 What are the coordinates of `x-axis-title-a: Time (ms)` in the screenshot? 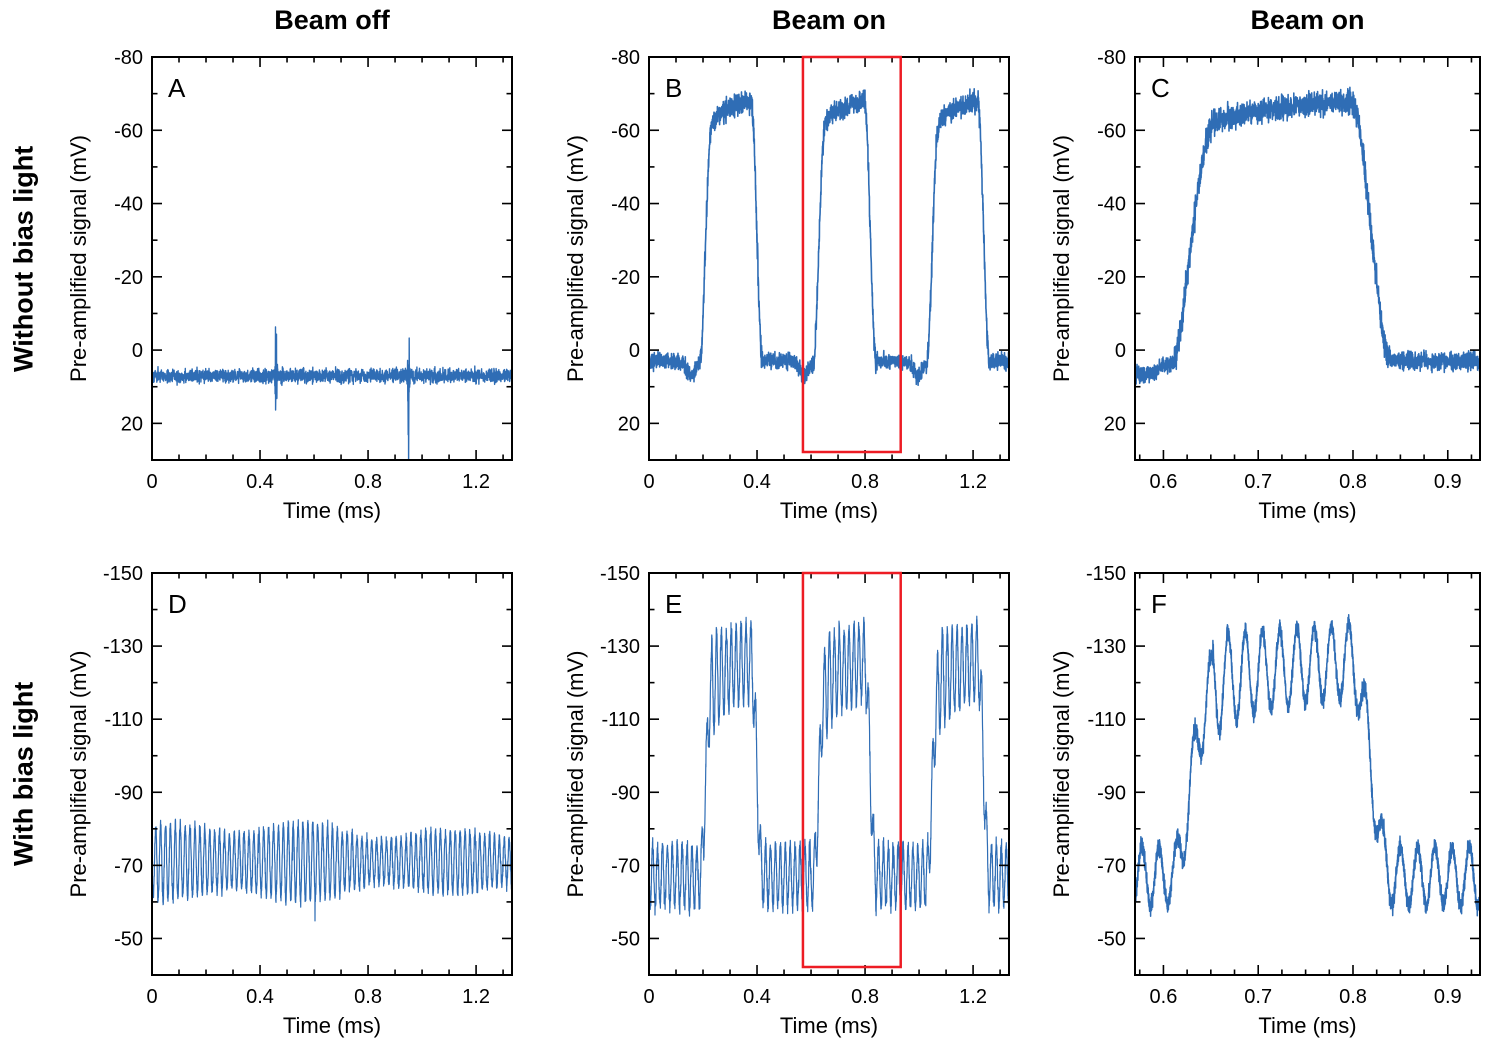 It's located at (332, 510).